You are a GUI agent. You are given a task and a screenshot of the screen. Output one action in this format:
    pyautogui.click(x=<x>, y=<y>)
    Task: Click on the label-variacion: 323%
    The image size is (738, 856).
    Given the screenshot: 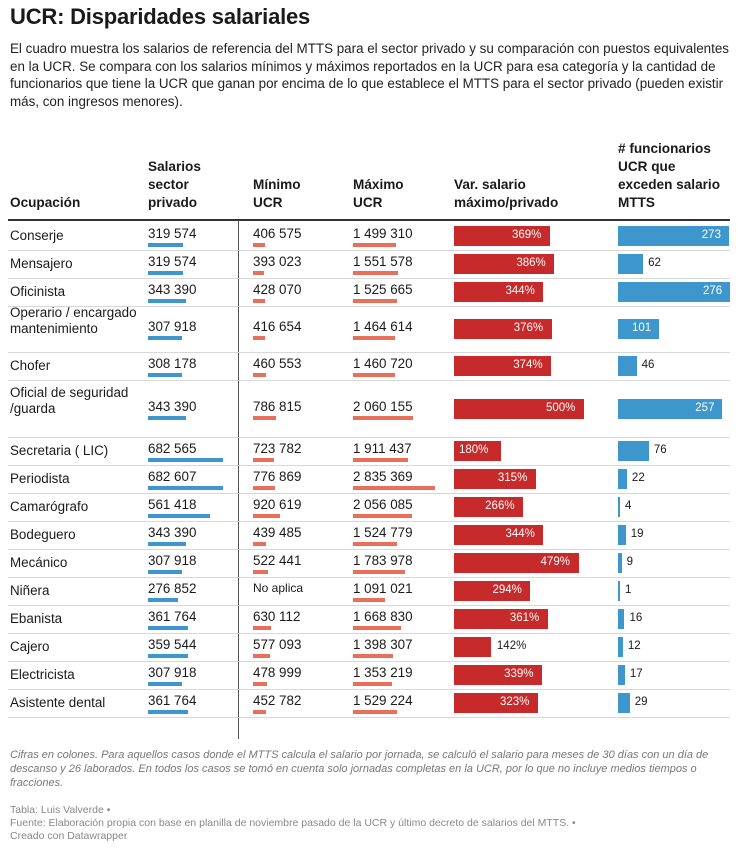 What is the action you would take?
    pyautogui.click(x=514, y=702)
    